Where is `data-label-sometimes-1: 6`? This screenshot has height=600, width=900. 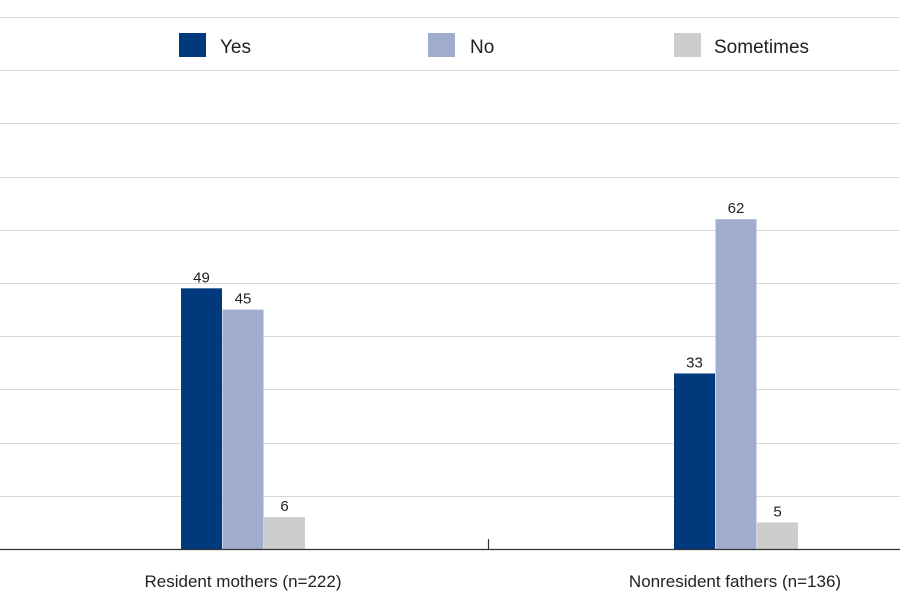
data-label-sometimes-1: 6 is located at coordinates (284, 506).